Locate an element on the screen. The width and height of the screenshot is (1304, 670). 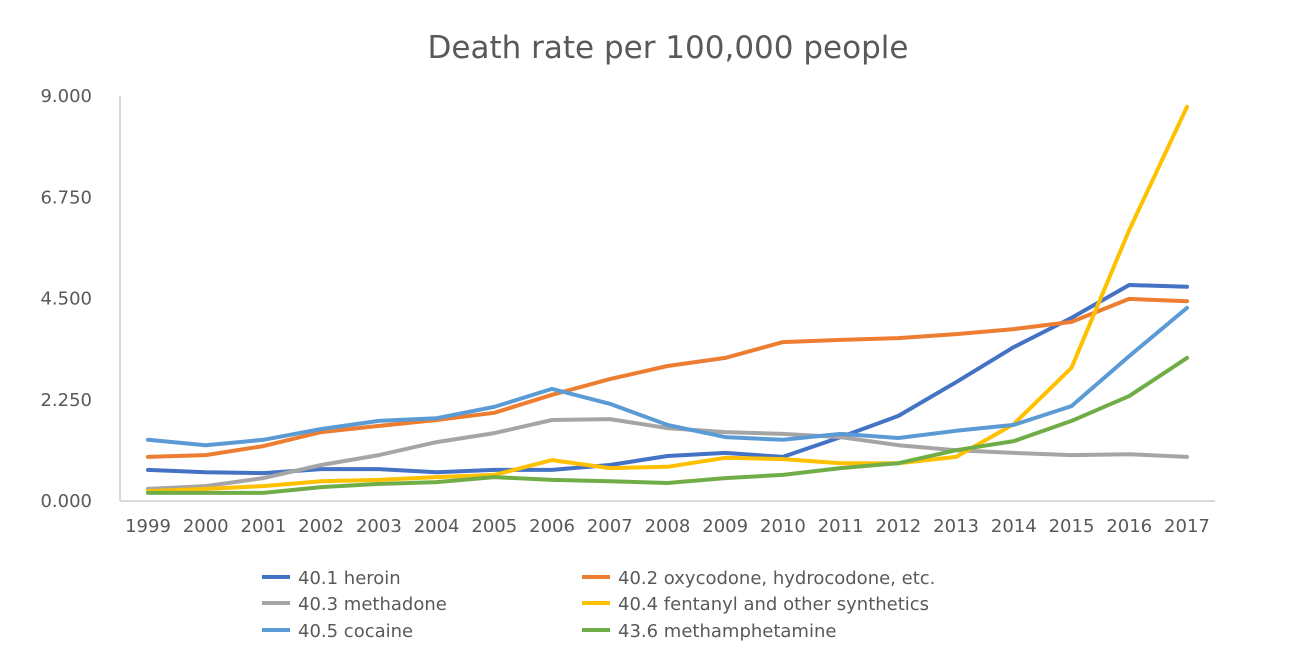
y-tick-label: 0.000 is located at coordinates (66, 501).